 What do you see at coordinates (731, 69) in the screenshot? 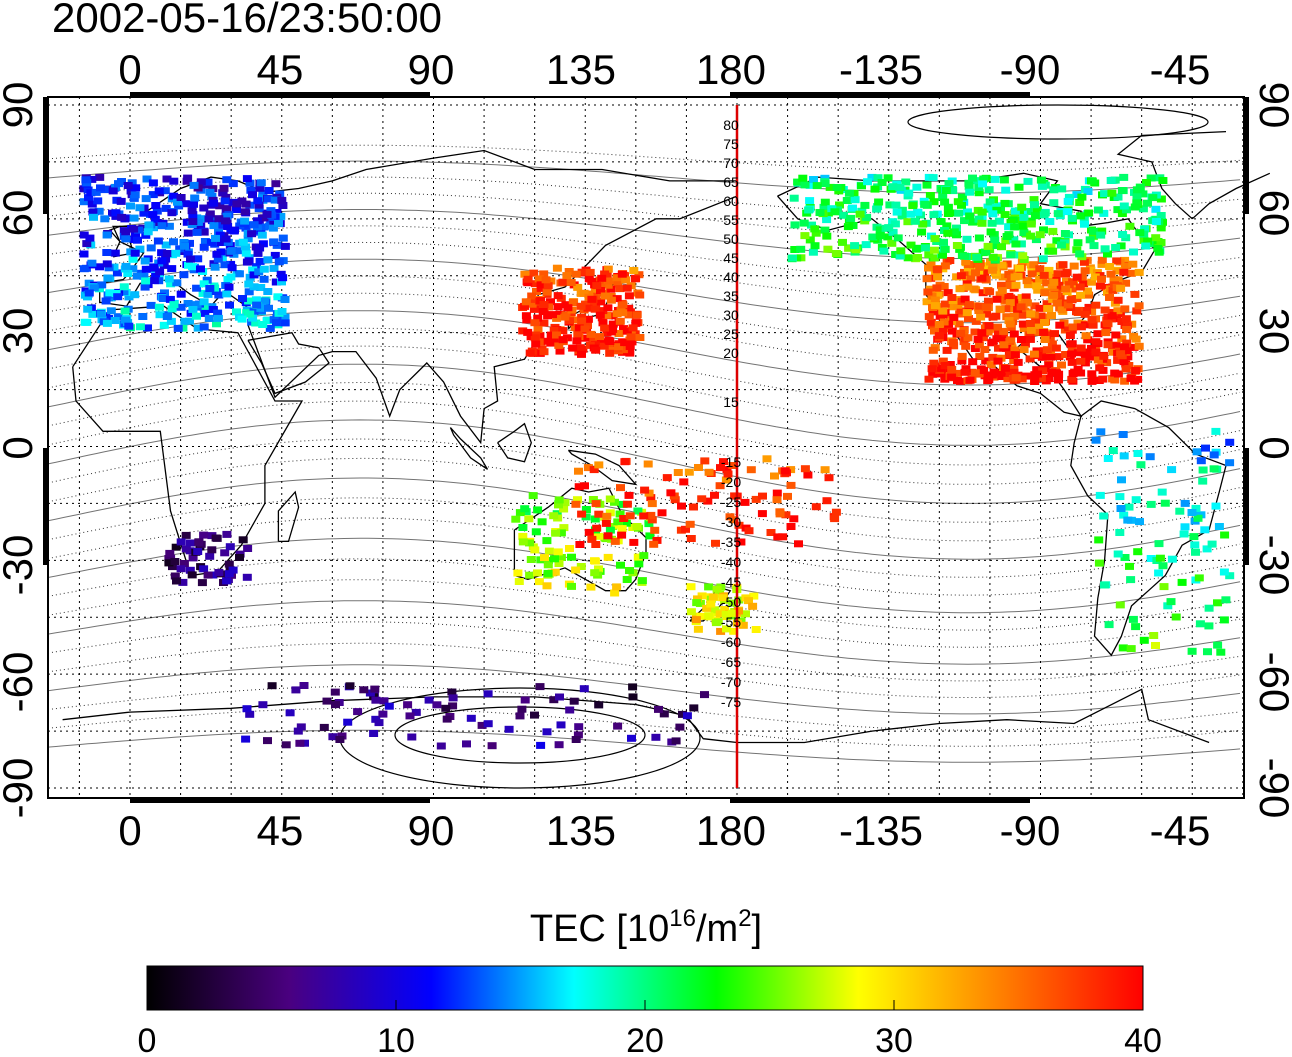
I see `lon-tick-label-top: 180` at bounding box center [731, 69].